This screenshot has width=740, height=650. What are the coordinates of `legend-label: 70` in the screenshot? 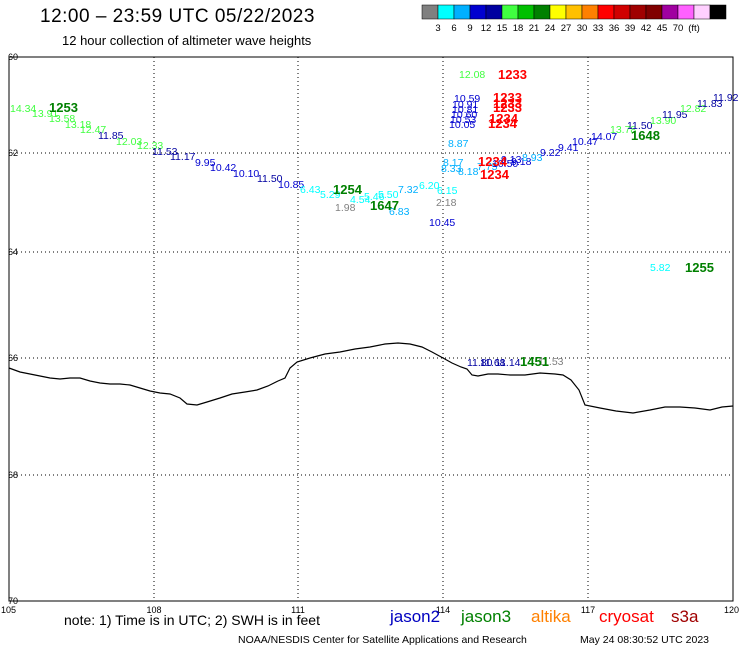 It's located at (678, 28).